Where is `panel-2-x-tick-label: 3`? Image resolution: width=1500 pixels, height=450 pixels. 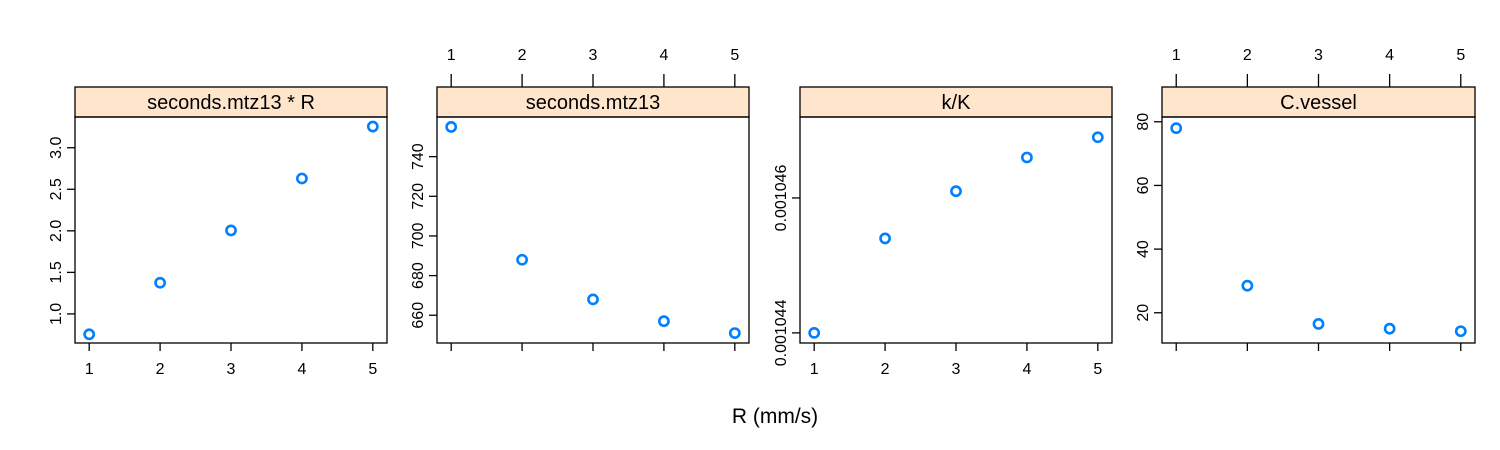 panel-2-x-tick-label: 3 is located at coordinates (593, 55).